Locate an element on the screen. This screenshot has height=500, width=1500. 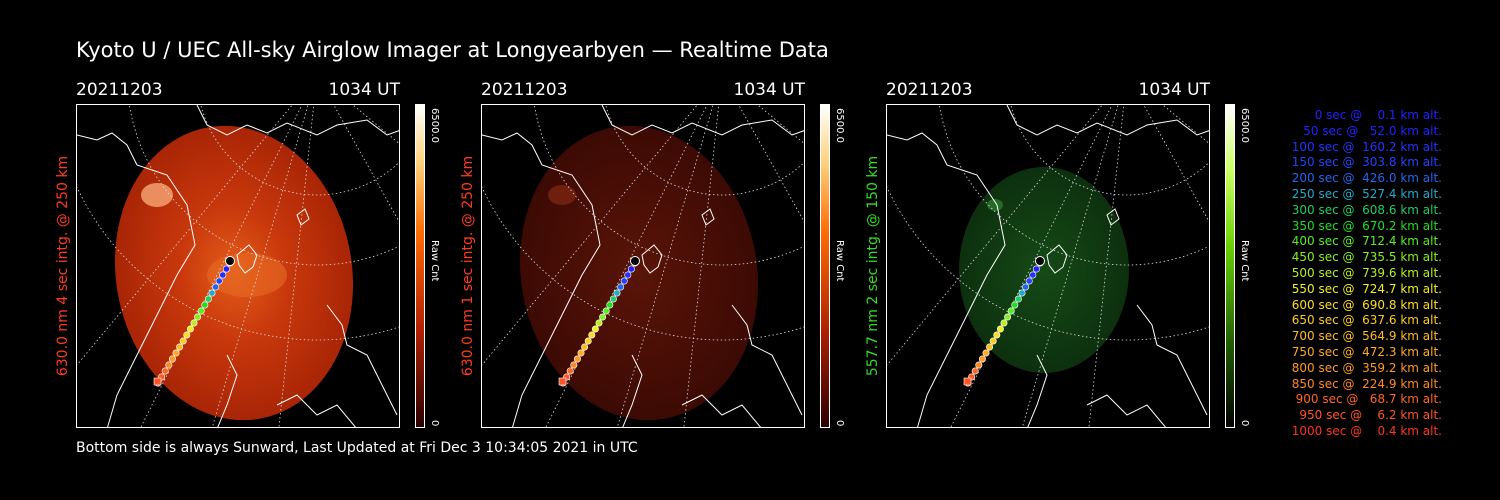
colorbar-min-label: 0 is located at coordinates (434, 423).